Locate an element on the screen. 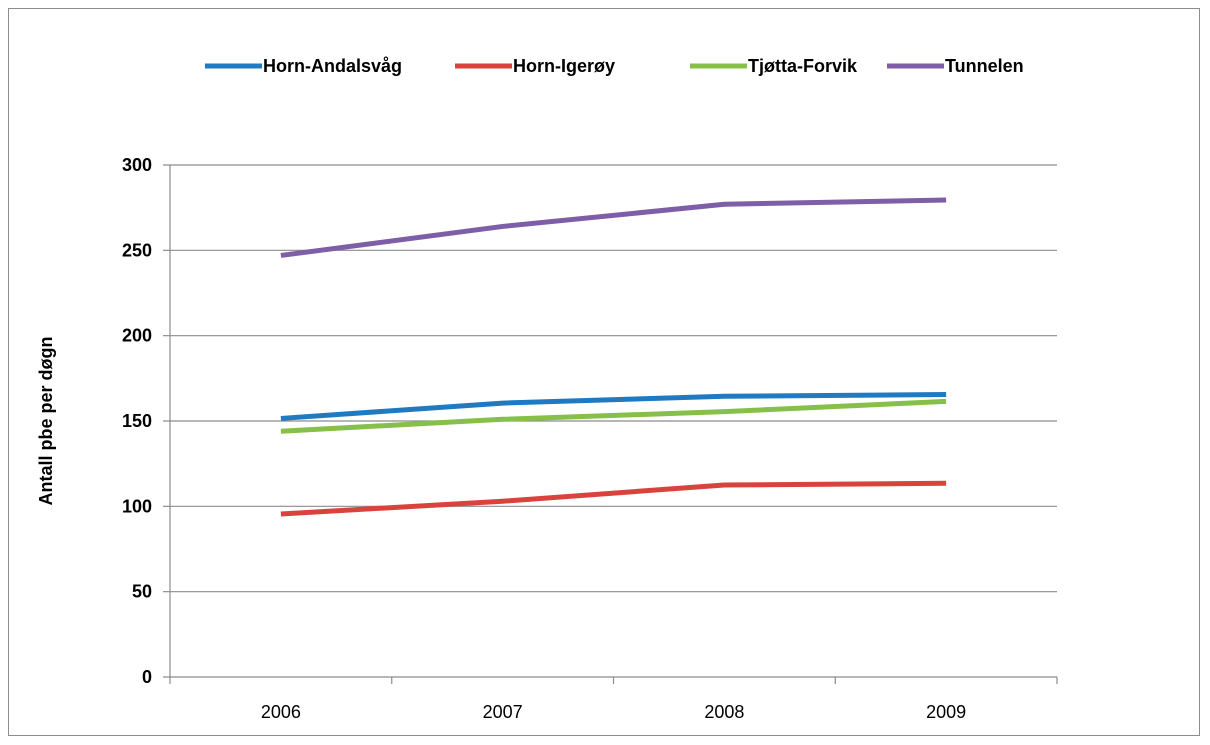 The image size is (1210, 745). legend-label: Horn-Andalsvåg is located at coordinates (332, 66).